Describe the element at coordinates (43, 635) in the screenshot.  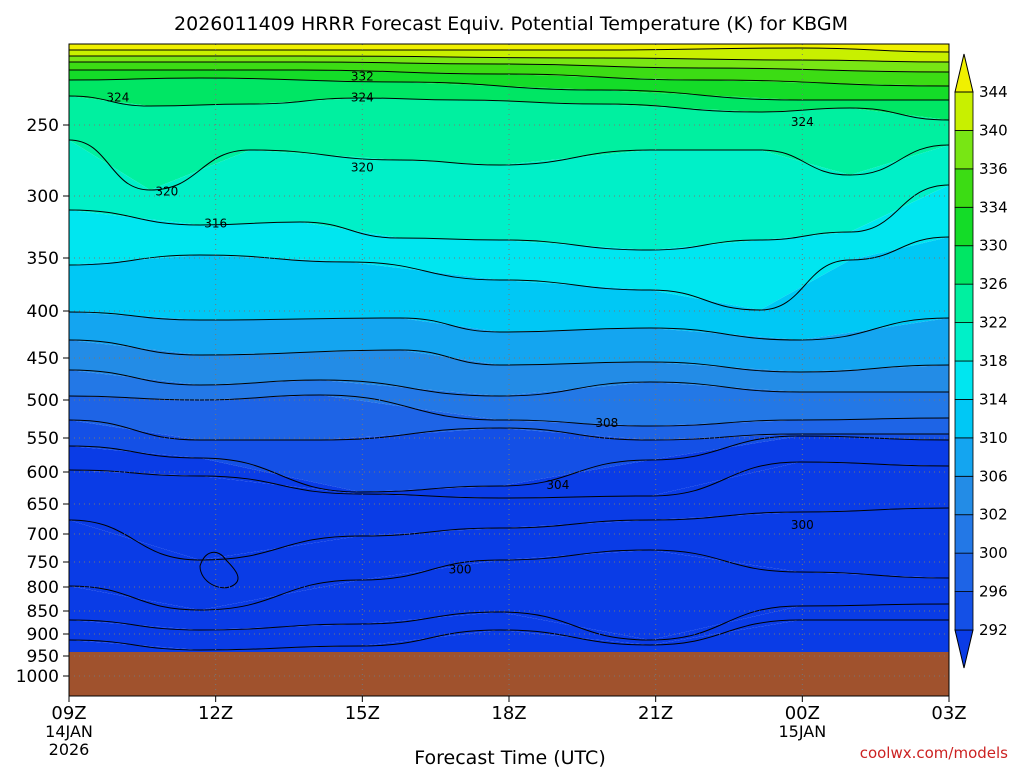
I see `y-tick-label: 900` at that location.